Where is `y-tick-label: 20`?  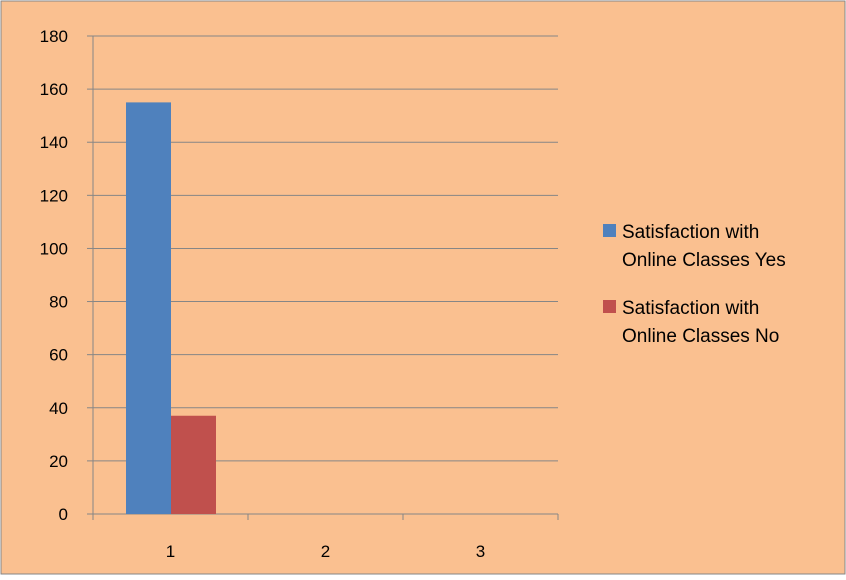 y-tick-label: 20 is located at coordinates (58, 461).